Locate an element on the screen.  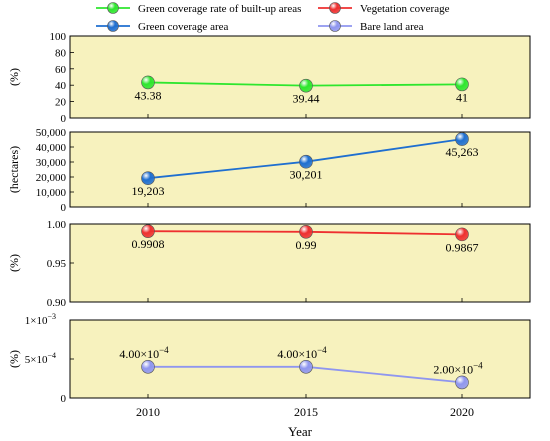
legend-label-1: Vegetation coverage is located at coordinates (405, 9).